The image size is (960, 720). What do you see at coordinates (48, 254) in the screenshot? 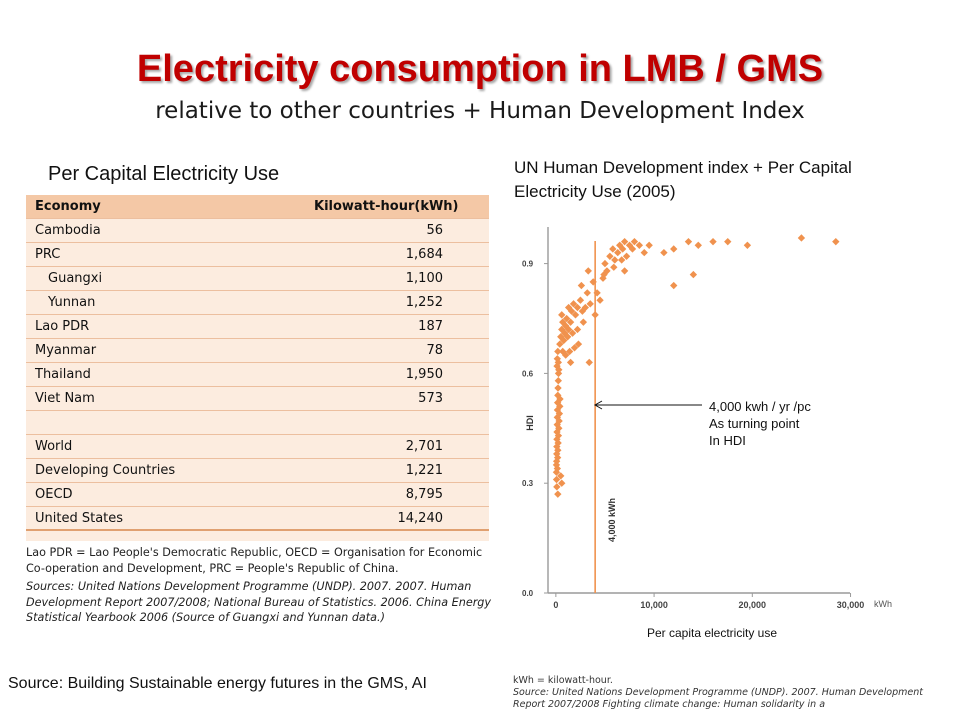
I see `cell-economy: PRC` at bounding box center [48, 254].